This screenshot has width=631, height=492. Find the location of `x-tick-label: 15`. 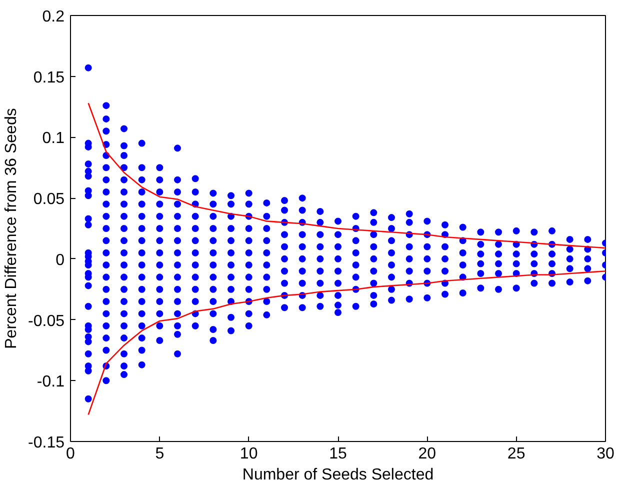

x-tick-label: 15 is located at coordinates (338, 454).